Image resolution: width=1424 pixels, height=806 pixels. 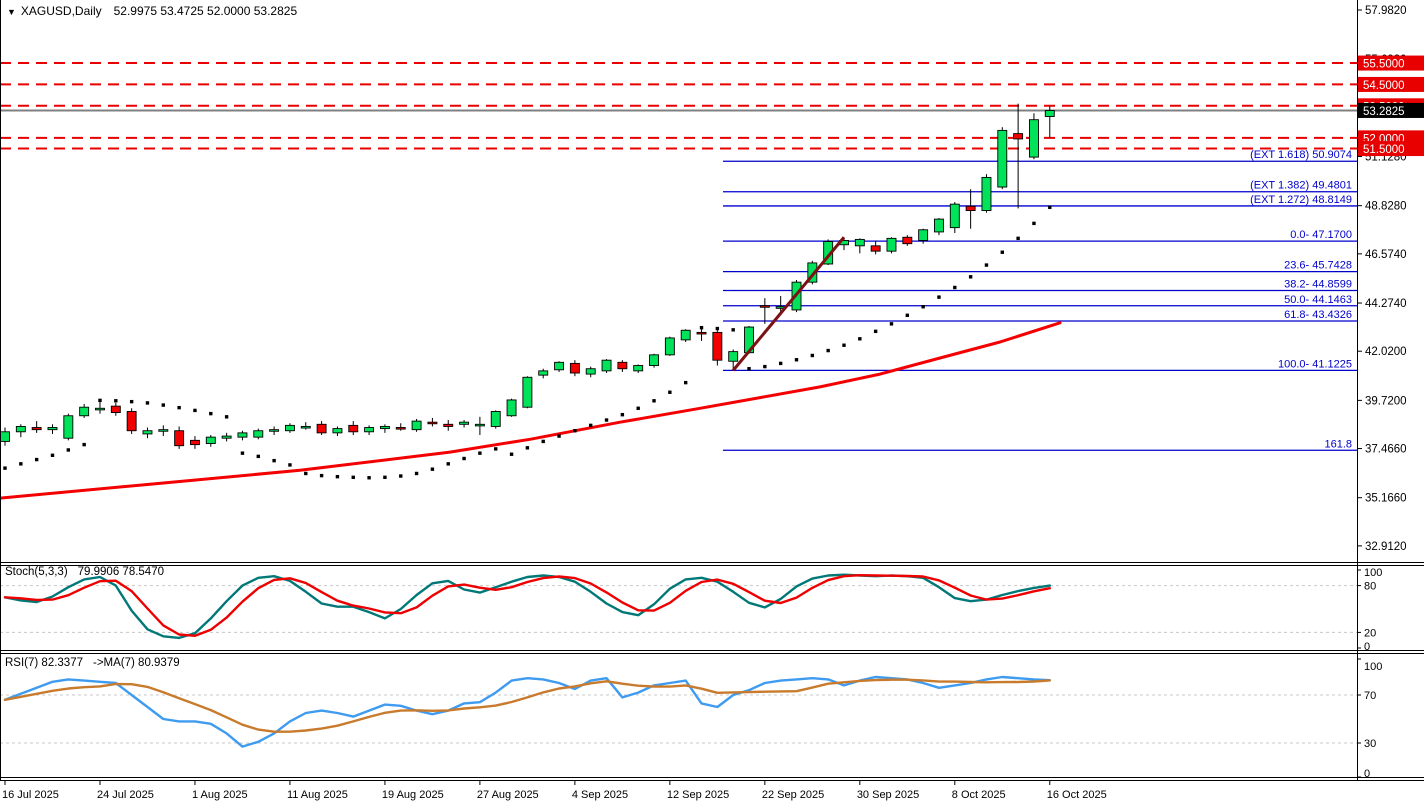 What do you see at coordinates (600, 795) in the screenshot?
I see `date-label: 4 Sep 2025` at bounding box center [600, 795].